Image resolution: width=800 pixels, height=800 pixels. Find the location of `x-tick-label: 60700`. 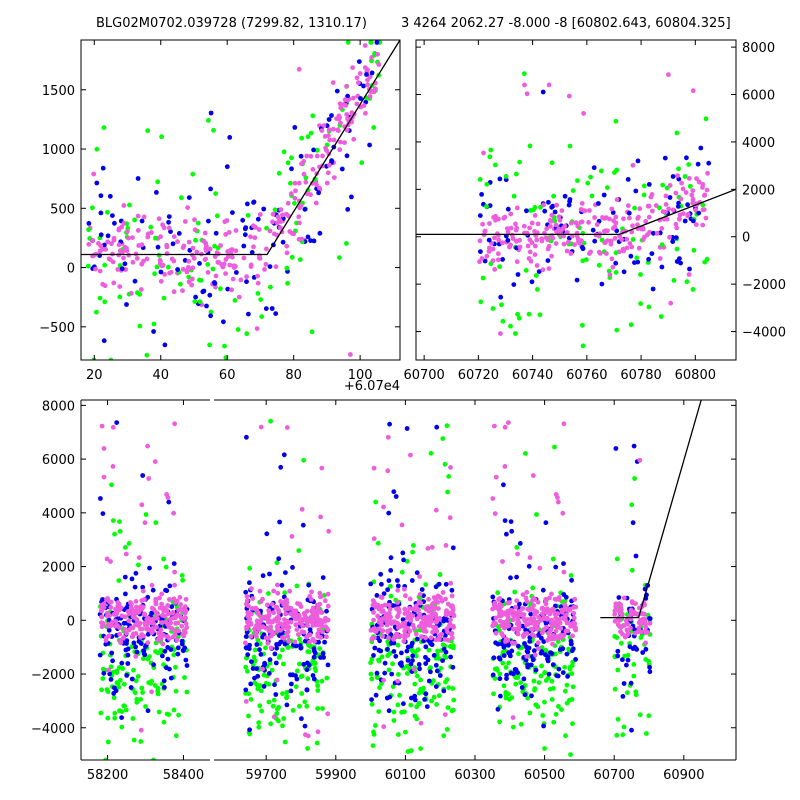

x-tick-label: 60700 is located at coordinates (614, 775).